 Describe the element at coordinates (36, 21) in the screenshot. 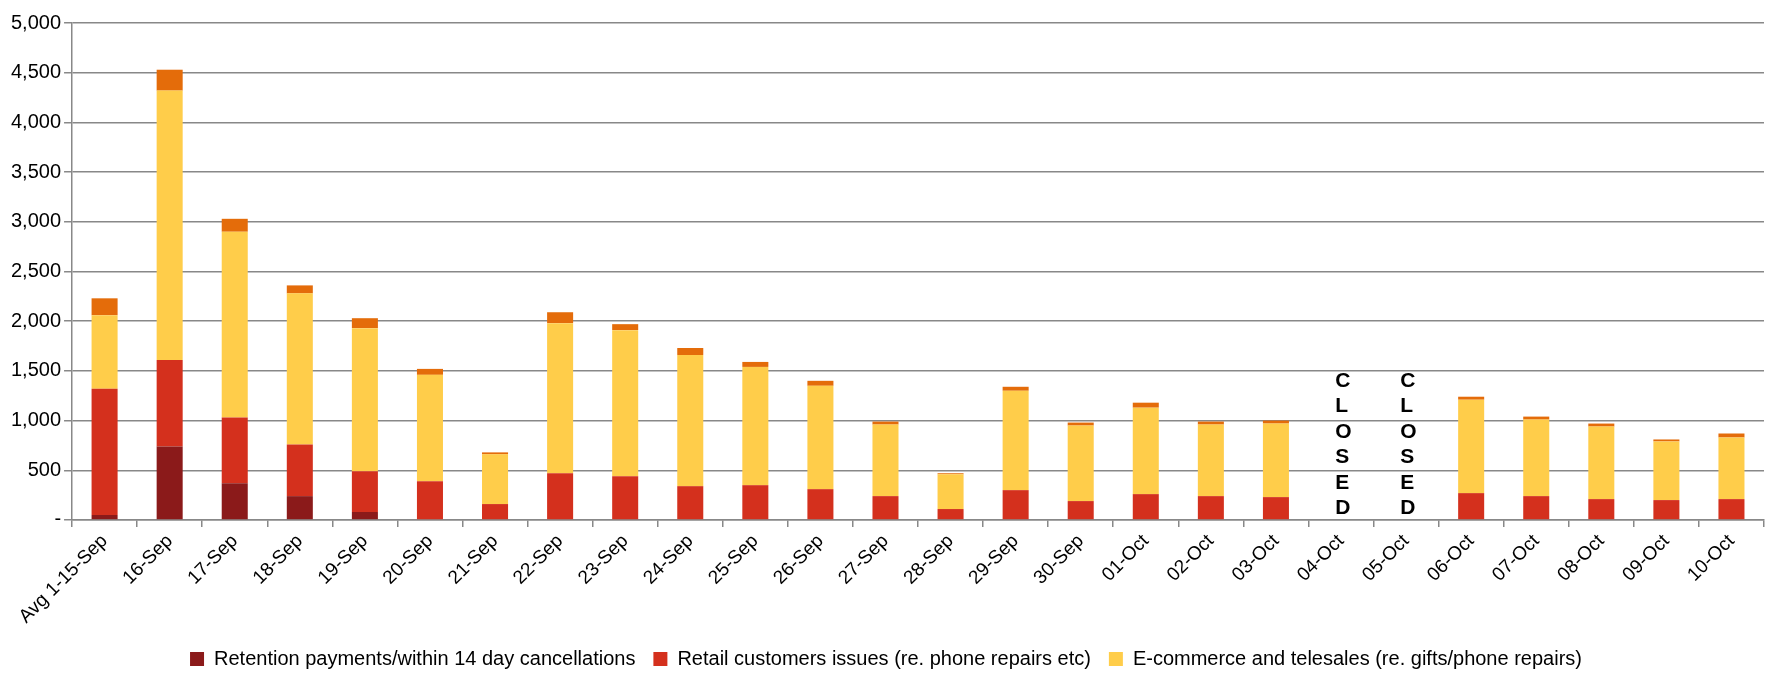

I see `y-tick-label: 5,000` at that location.